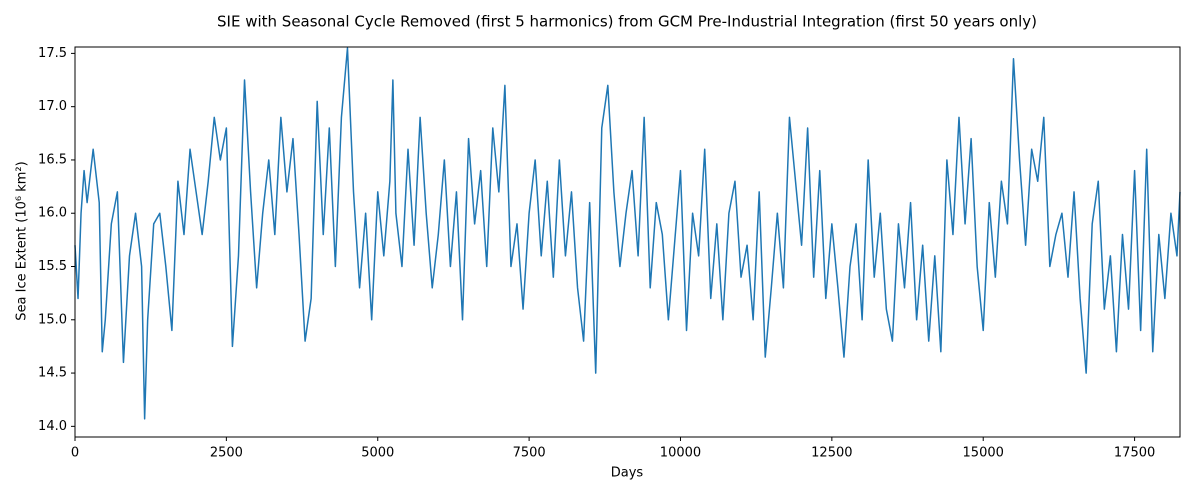 The width and height of the screenshot is (1189, 494). Describe the element at coordinates (680, 453) in the screenshot. I see `x-tick-label: 10000` at that location.